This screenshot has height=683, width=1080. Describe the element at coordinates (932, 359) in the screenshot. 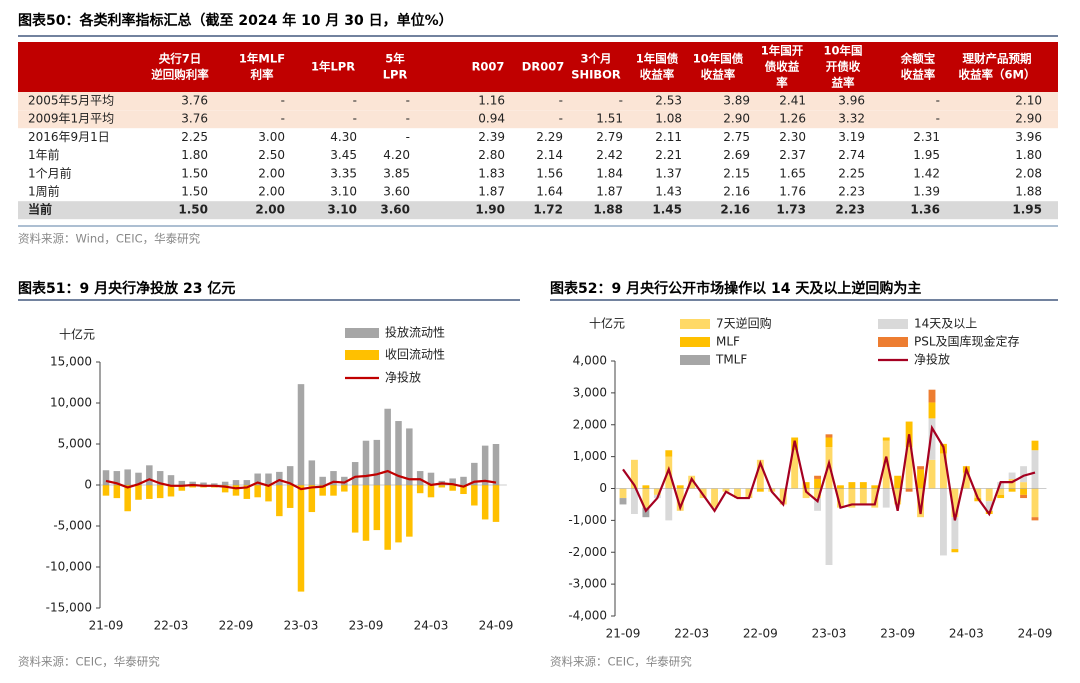

I see `legend-label: 净投放` at that location.